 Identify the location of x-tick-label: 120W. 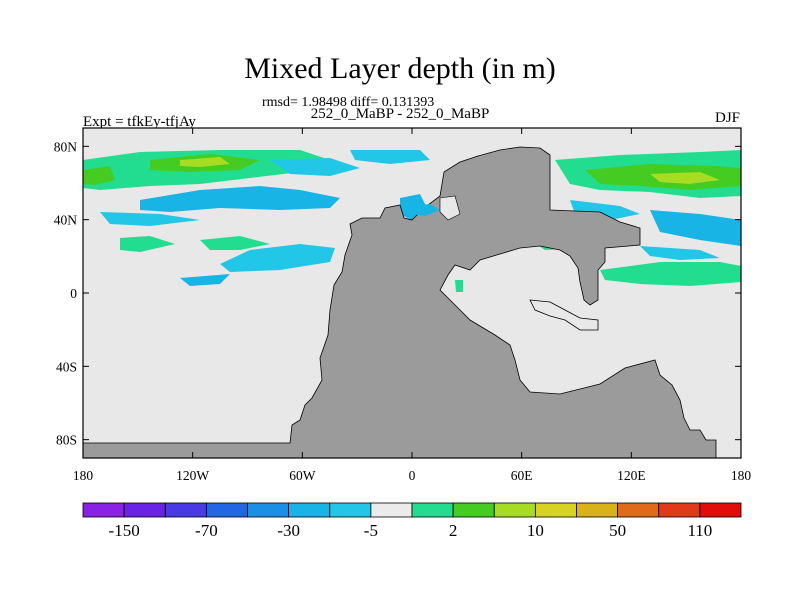
(192, 475).